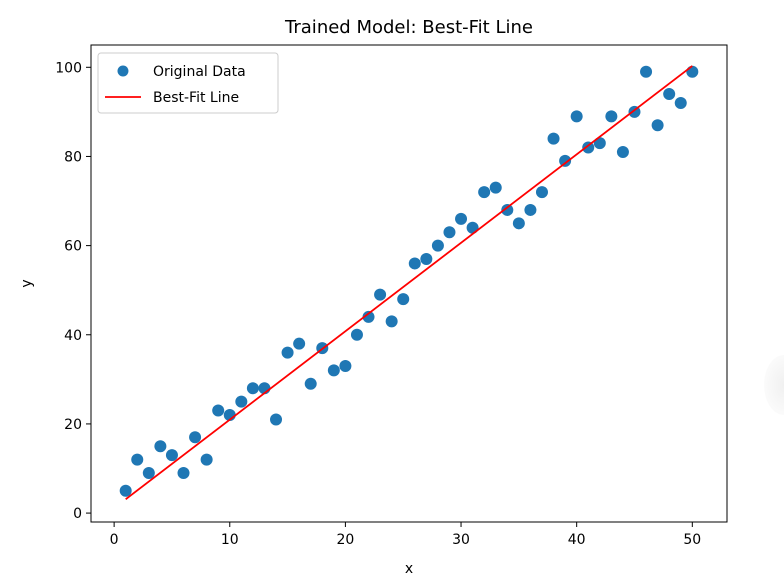  I want to click on y-tick-label: 100, so click(68, 68).